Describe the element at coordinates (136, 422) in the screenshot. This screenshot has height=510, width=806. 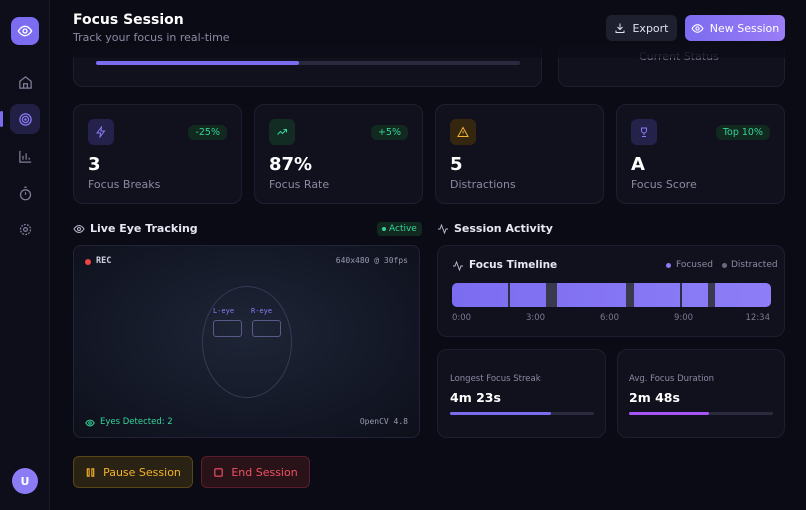
I see `eyes-detected: Eyes Detected: 2` at that location.